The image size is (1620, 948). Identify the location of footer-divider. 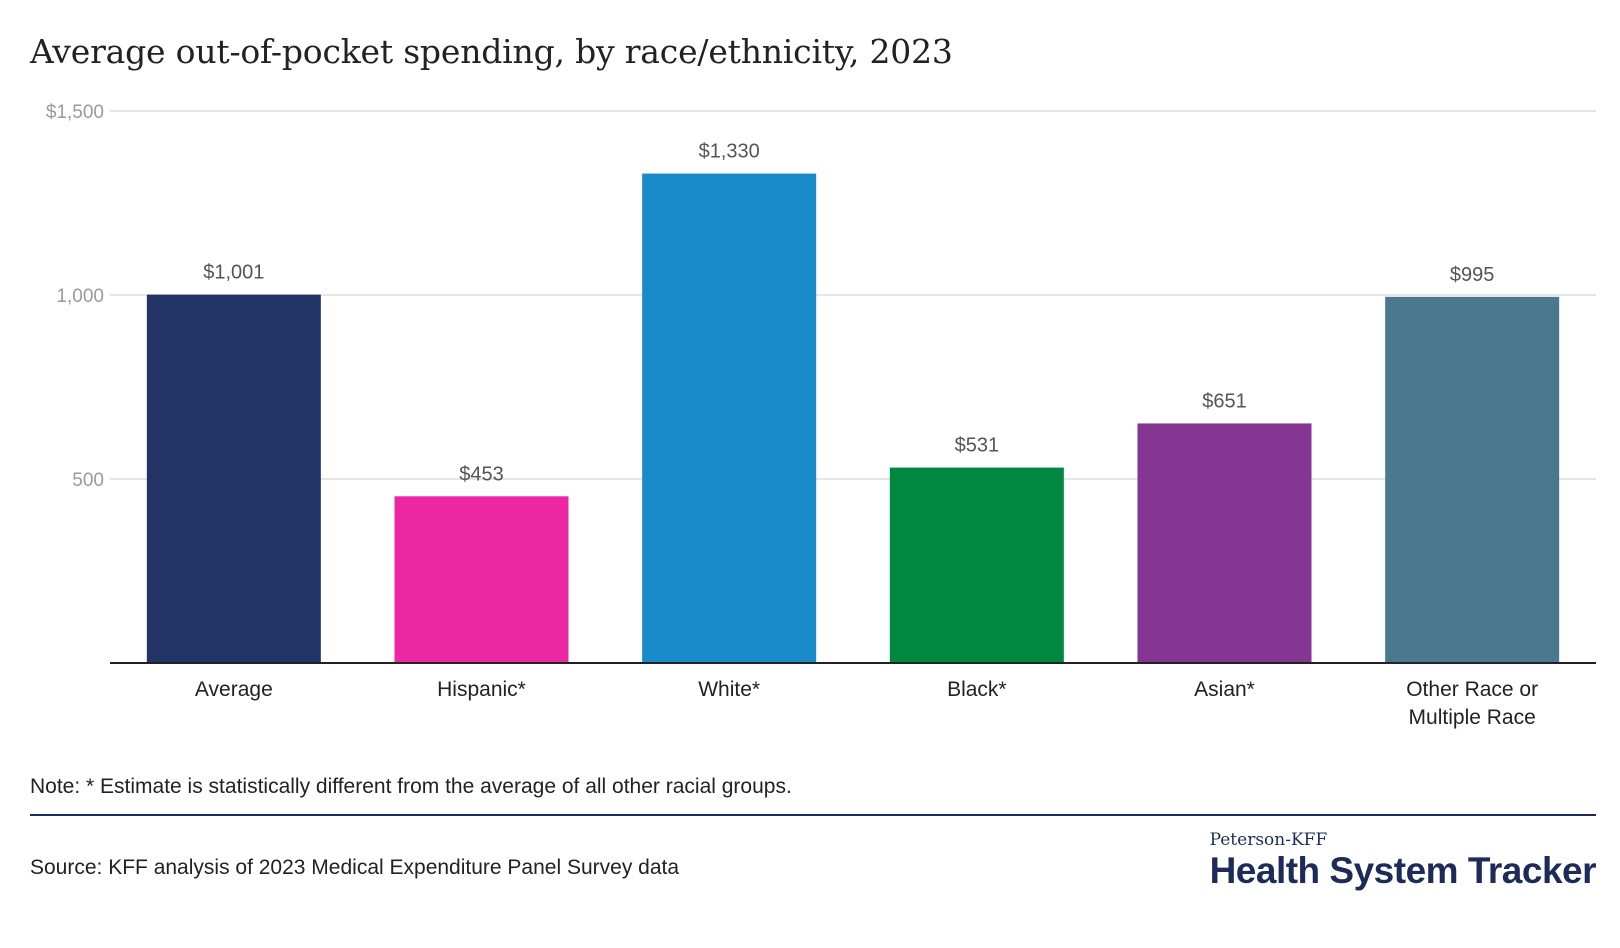
(813, 815).